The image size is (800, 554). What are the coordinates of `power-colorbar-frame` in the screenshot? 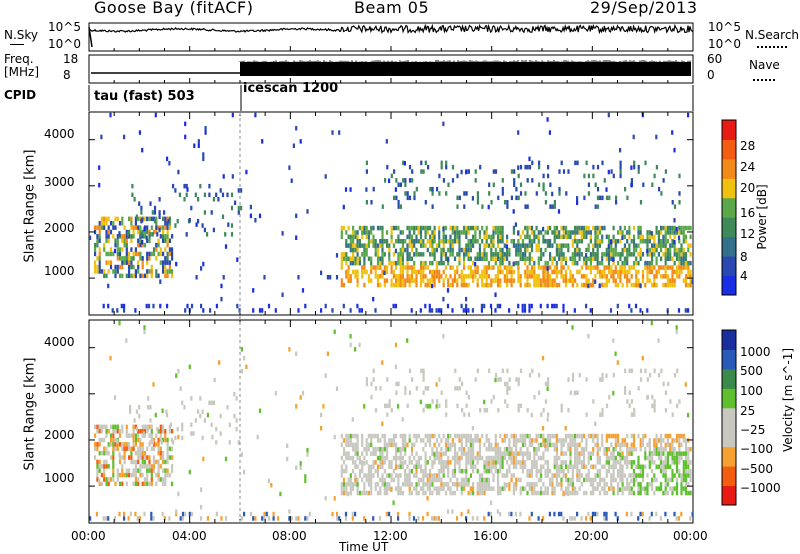 It's located at (729, 207).